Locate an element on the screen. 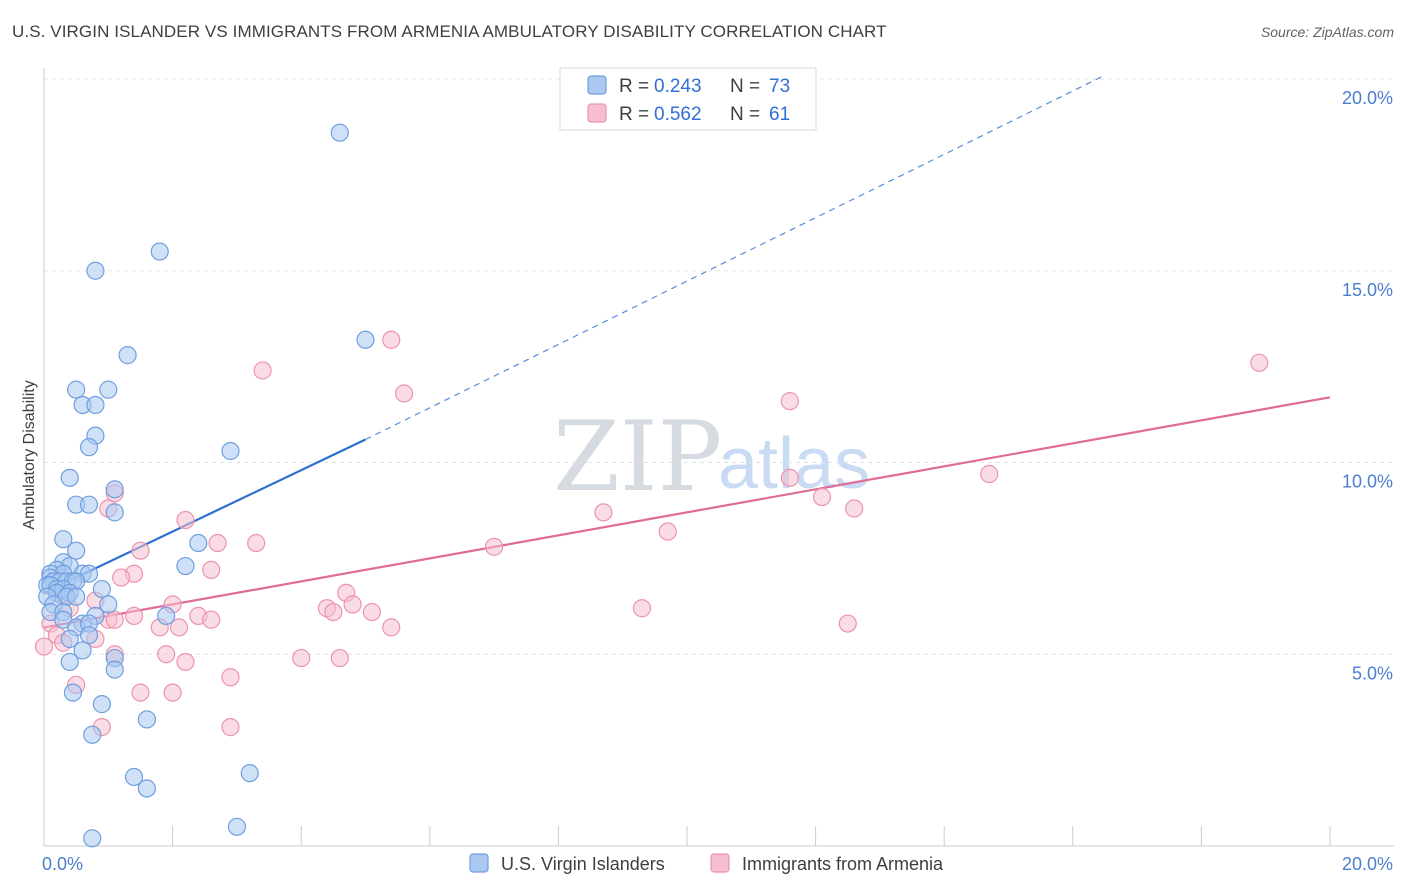 The height and width of the screenshot is (892, 1406). legend-r-label-1: R = is located at coordinates (634, 86).